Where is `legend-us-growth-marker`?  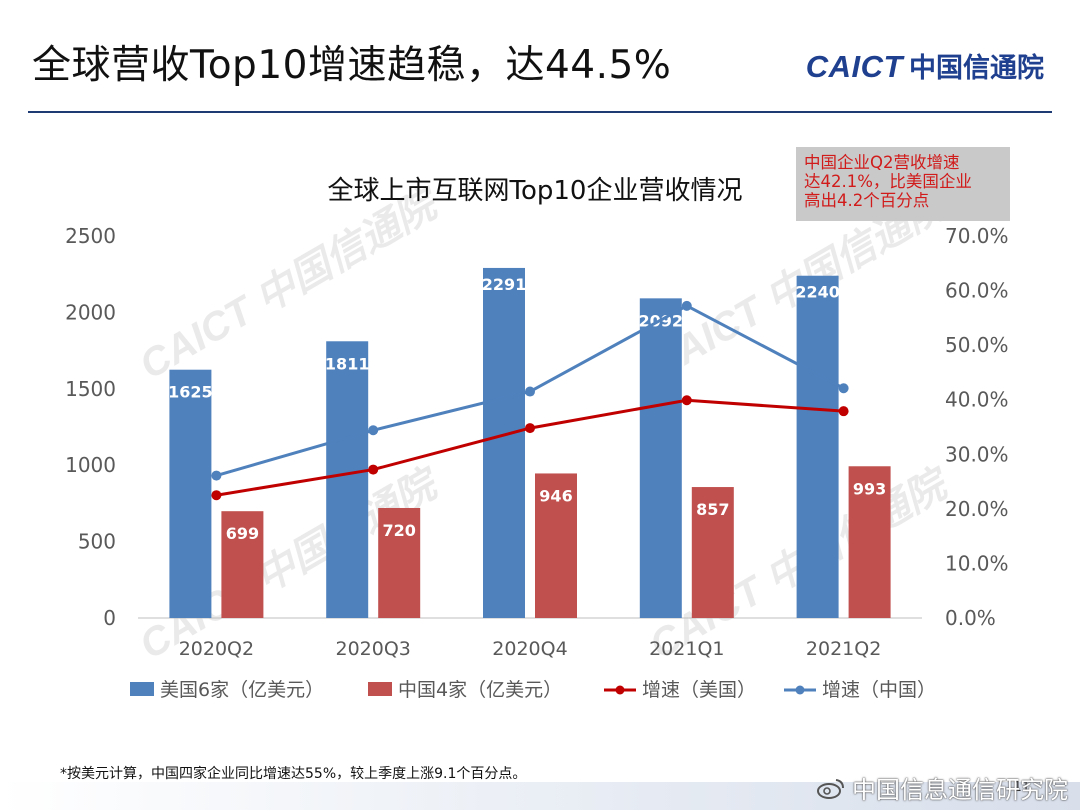
legend-us-growth-marker is located at coordinates (620, 690).